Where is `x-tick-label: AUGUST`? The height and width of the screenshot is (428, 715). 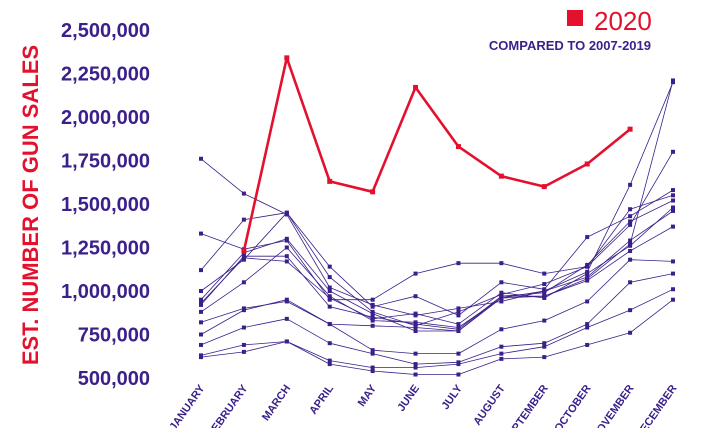 x-tick-label: AUGUST is located at coordinates (489, 405).